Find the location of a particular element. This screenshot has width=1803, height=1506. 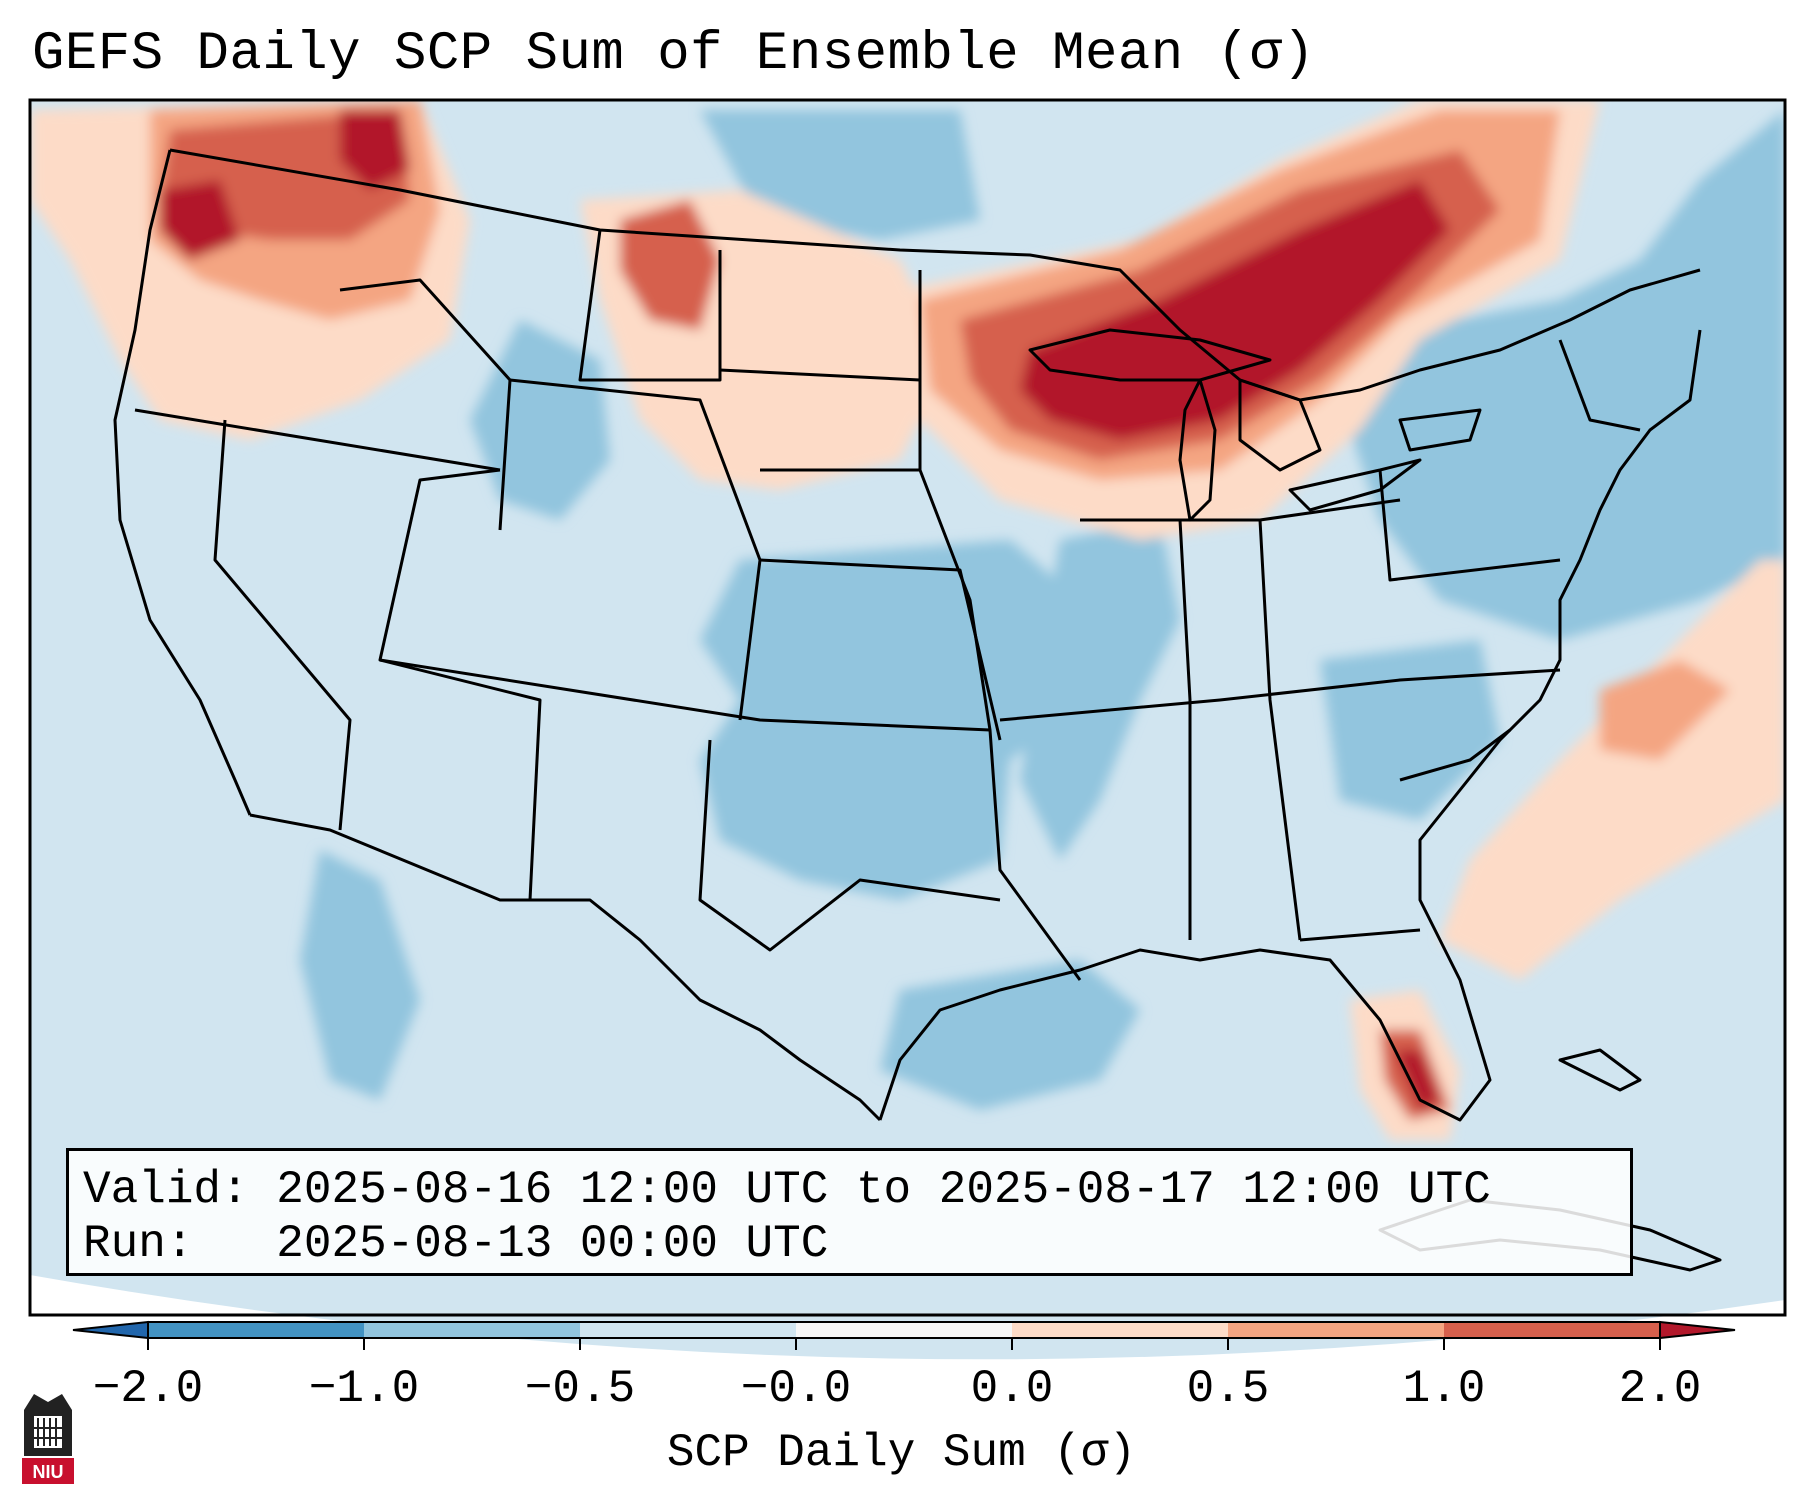

colorbar-tick-label: −2.0 is located at coordinates (148, 1389).